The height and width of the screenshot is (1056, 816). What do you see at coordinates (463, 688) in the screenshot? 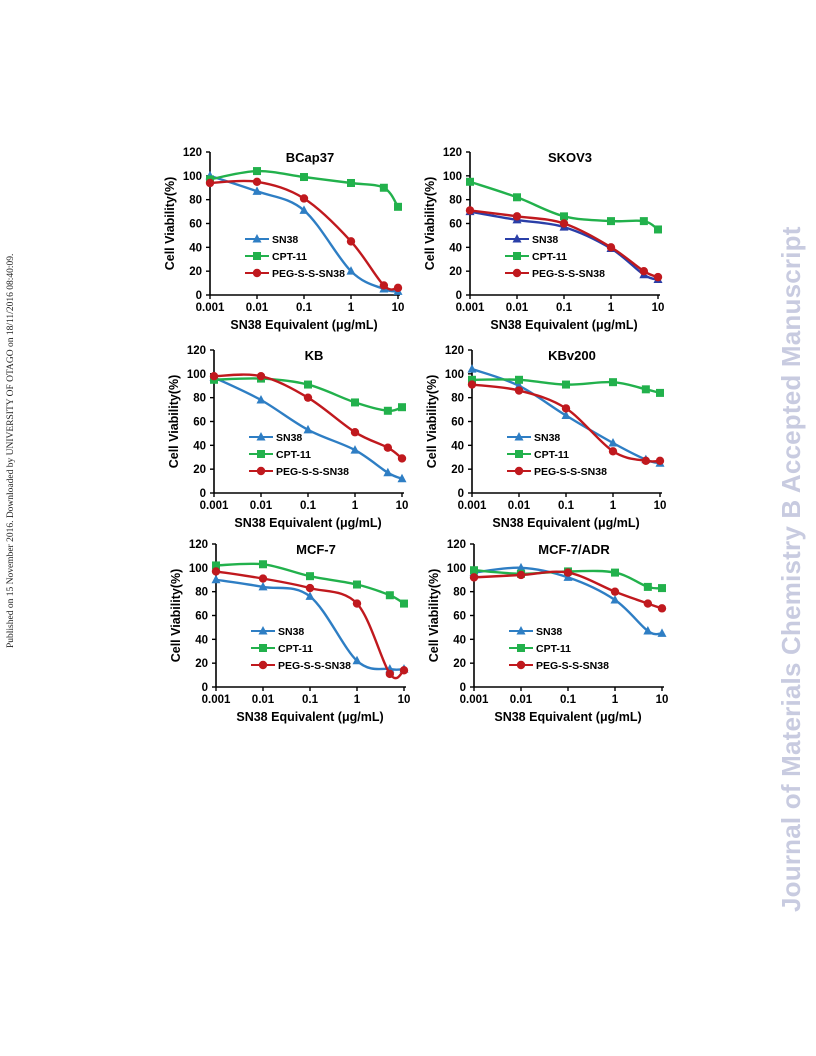
I see `y-tick-label: 0` at bounding box center [463, 688].